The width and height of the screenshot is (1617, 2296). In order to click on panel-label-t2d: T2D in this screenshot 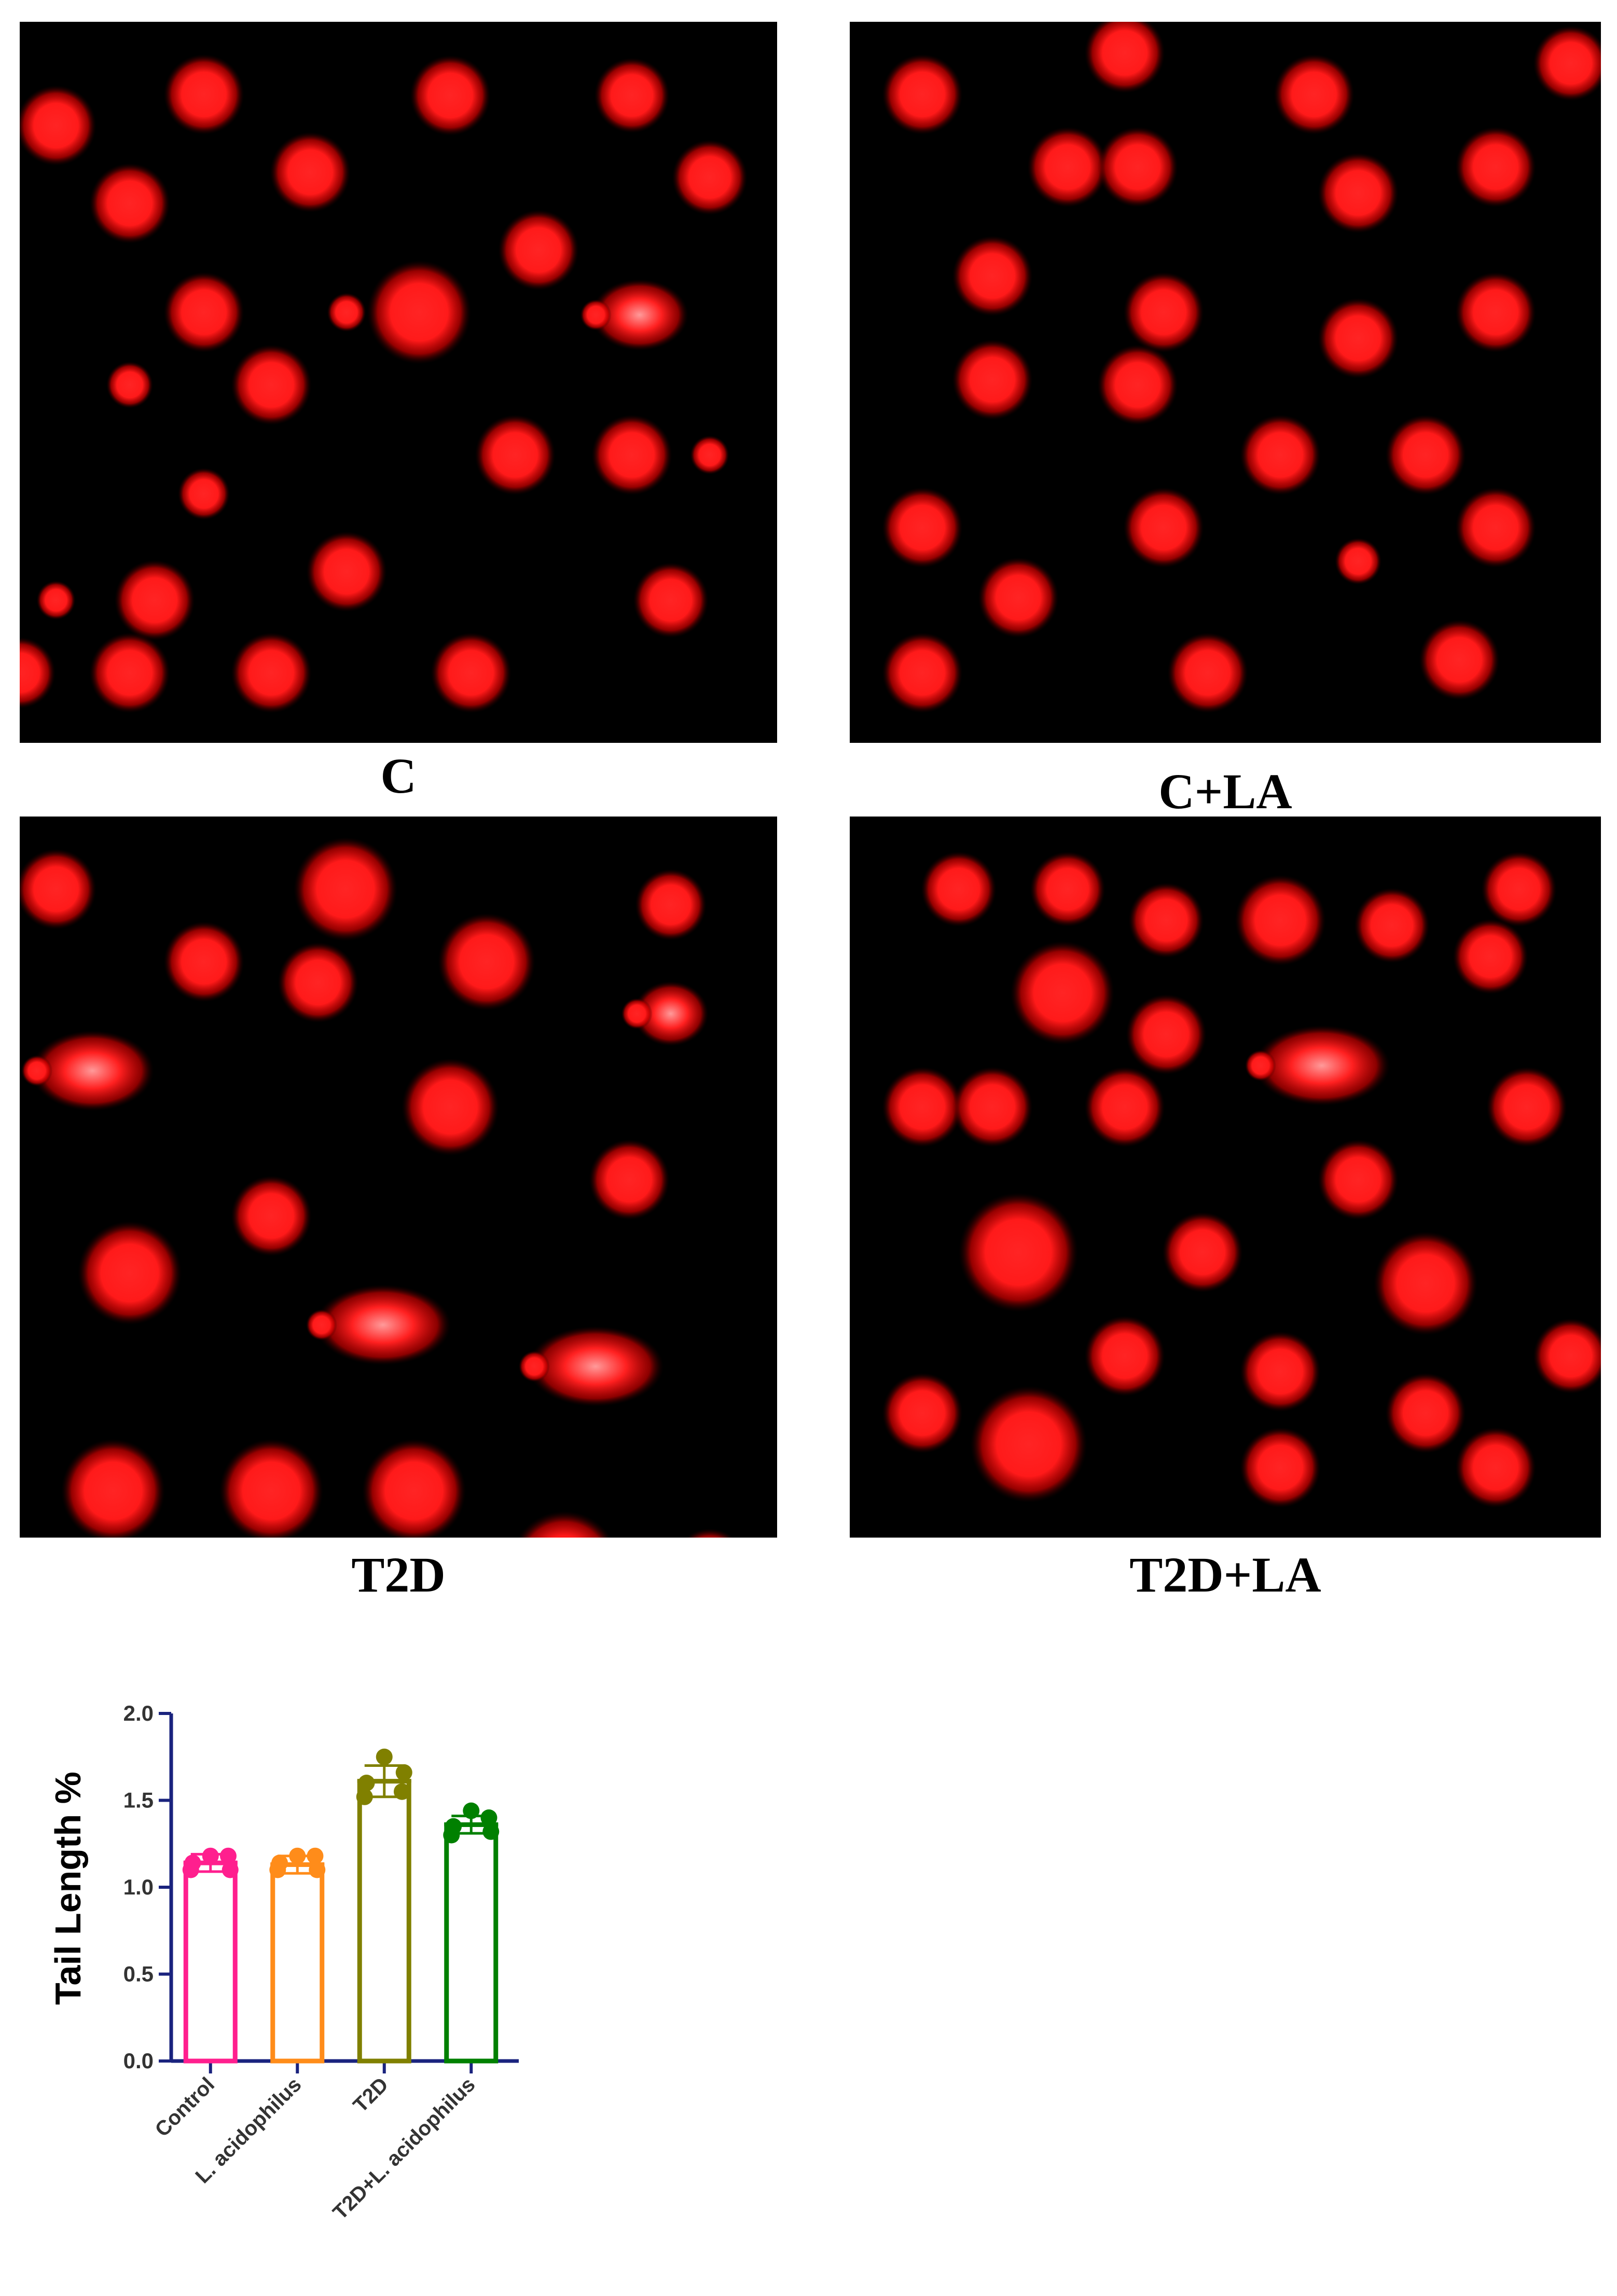, I will do `click(398, 1574)`.